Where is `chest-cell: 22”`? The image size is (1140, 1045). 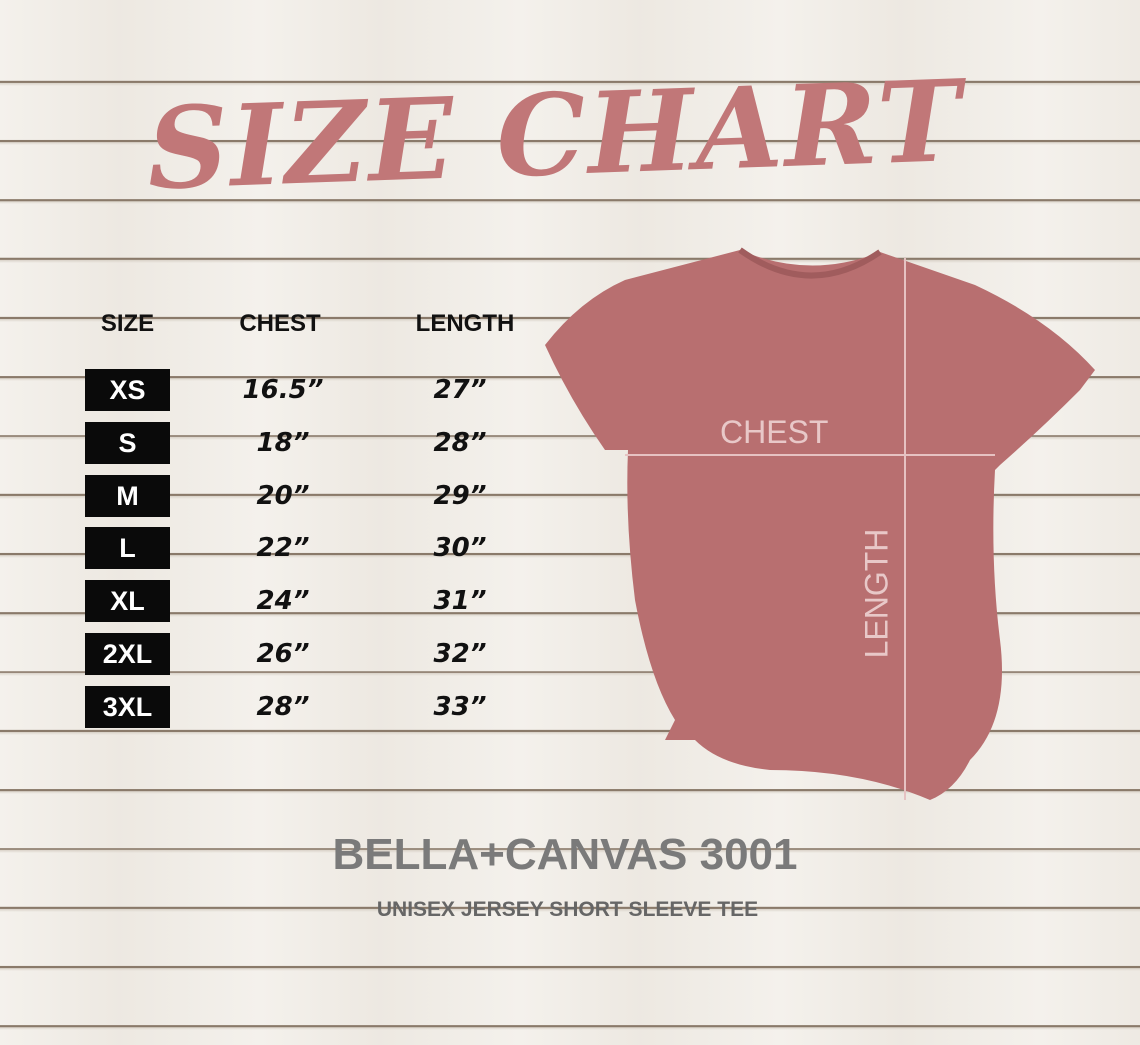 chest-cell: 22” is located at coordinates (283, 548).